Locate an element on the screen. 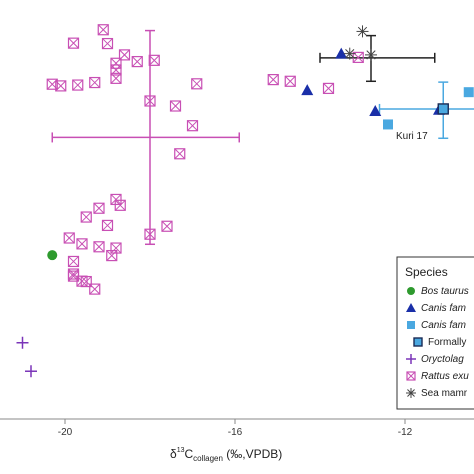 The height and width of the screenshot is (474, 474). annotation-kuri-17: Kuri 17 is located at coordinates (412, 136).